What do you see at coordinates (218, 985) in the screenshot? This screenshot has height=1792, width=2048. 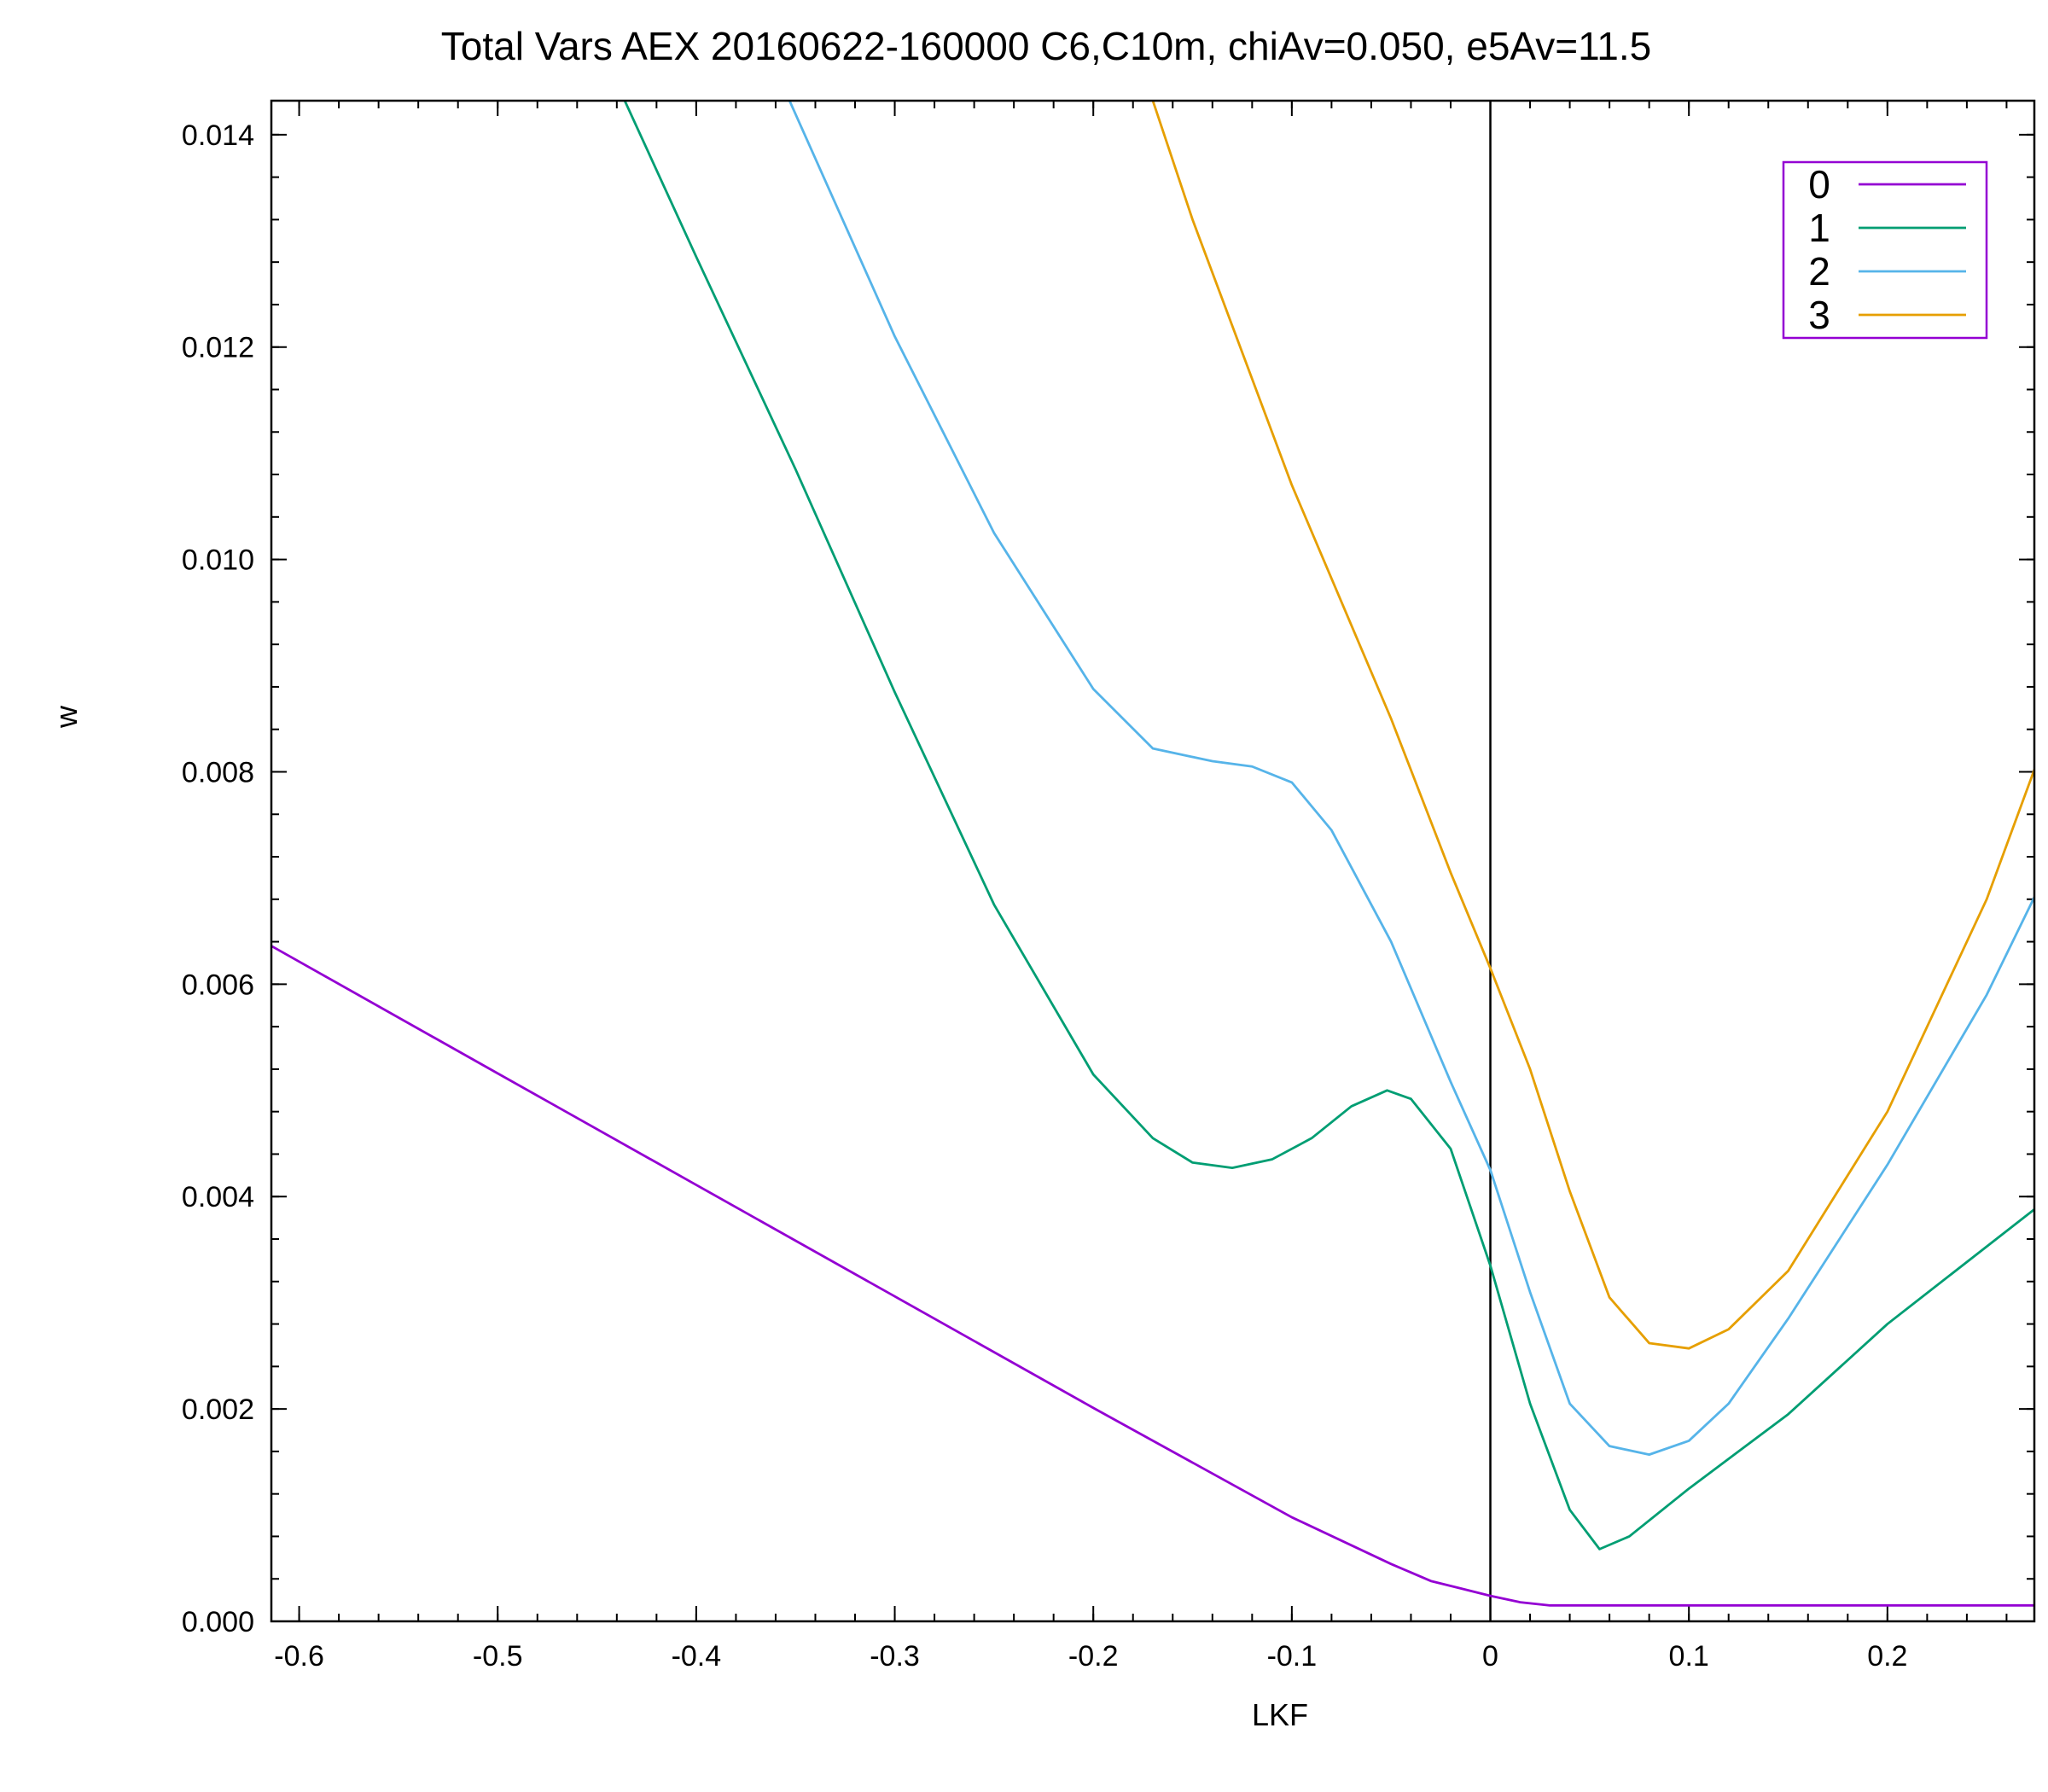 I see `y-tick-label: 0.006` at bounding box center [218, 985].